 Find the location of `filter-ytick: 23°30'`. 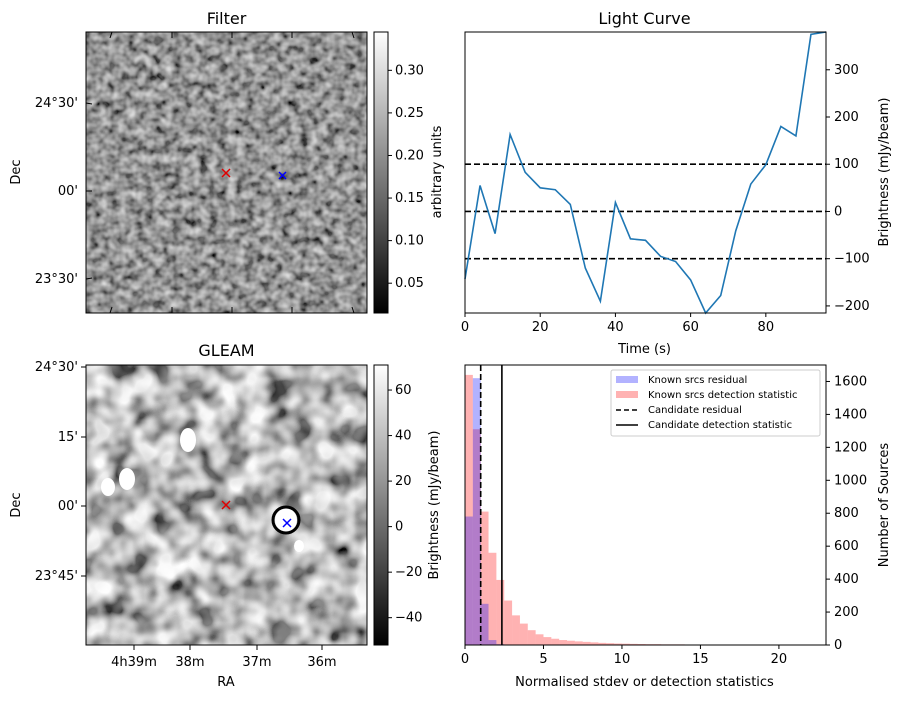

filter-ytick: 23°30' is located at coordinates (56, 279).